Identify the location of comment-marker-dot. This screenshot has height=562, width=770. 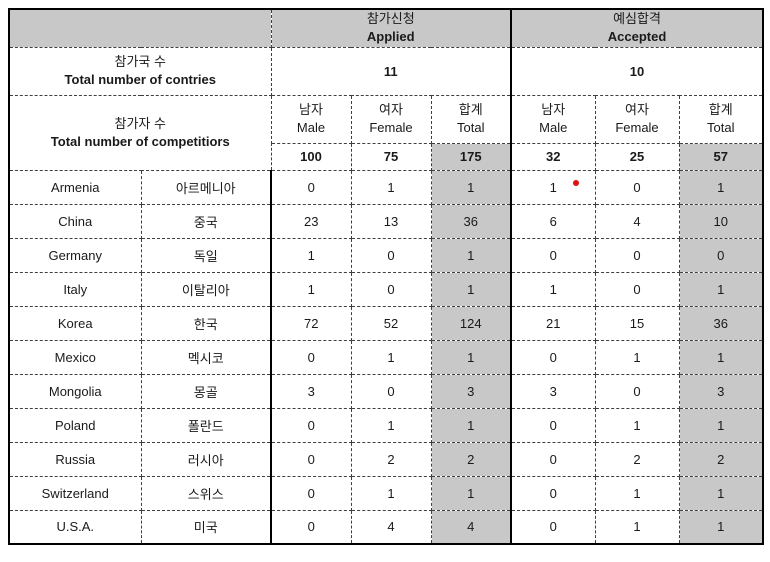
(575, 182).